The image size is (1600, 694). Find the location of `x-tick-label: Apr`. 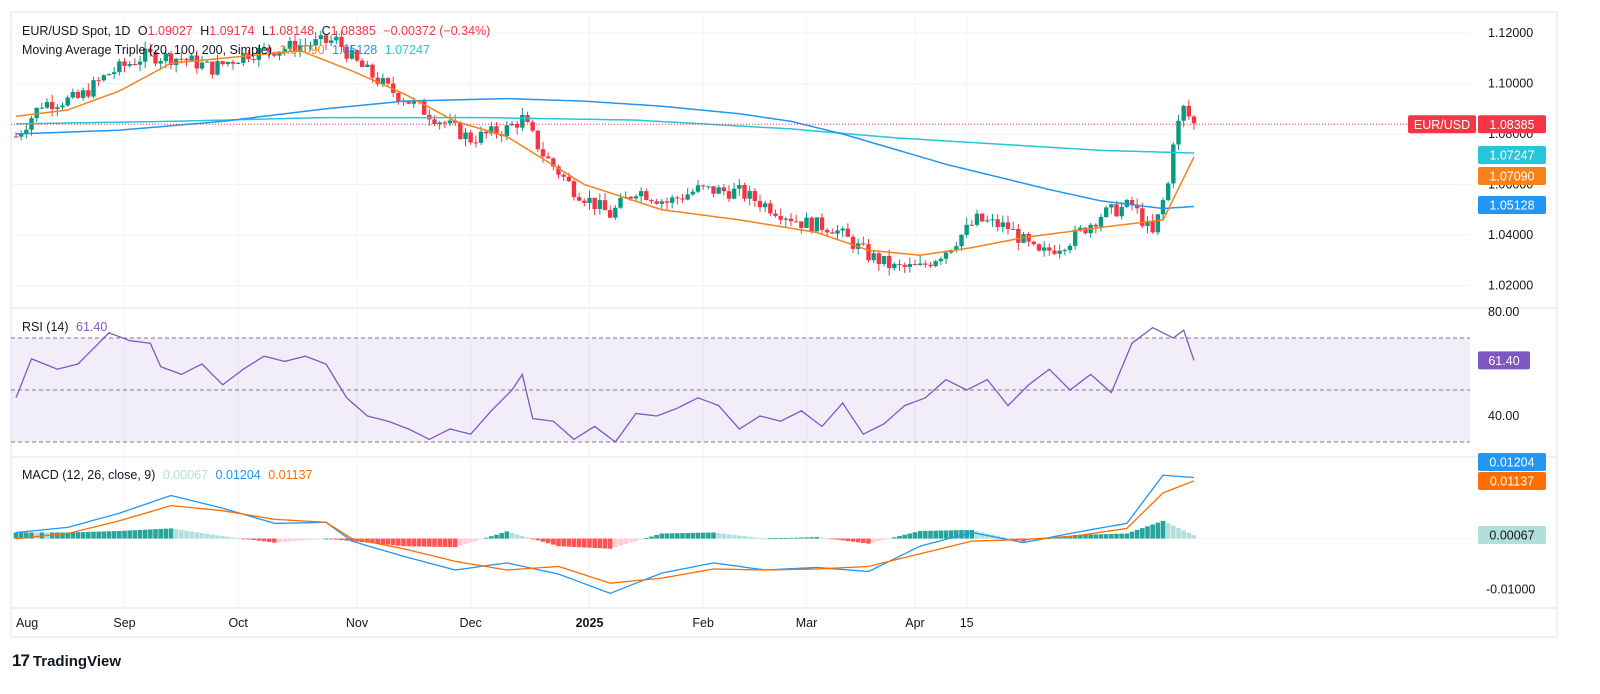

x-tick-label: Apr is located at coordinates (914, 623).